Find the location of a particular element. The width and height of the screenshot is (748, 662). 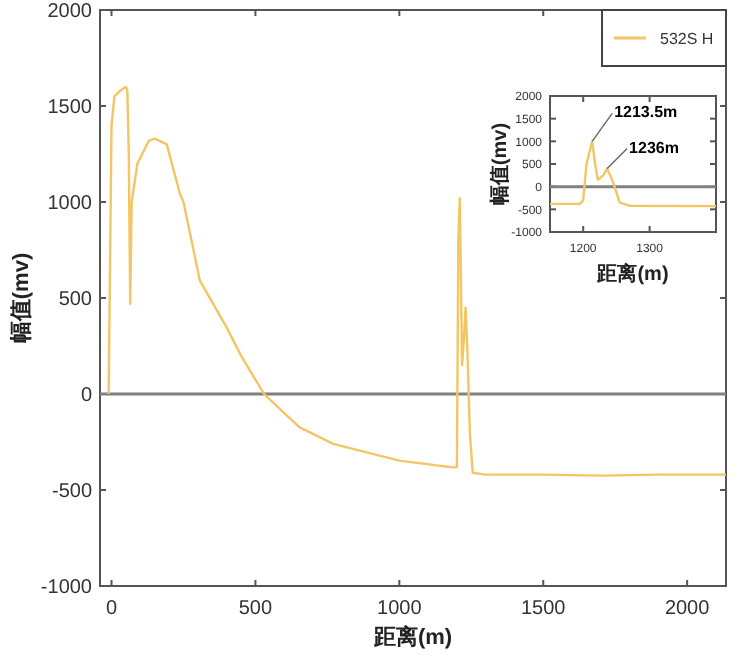

x-tick-label: 500 is located at coordinates (255, 609).